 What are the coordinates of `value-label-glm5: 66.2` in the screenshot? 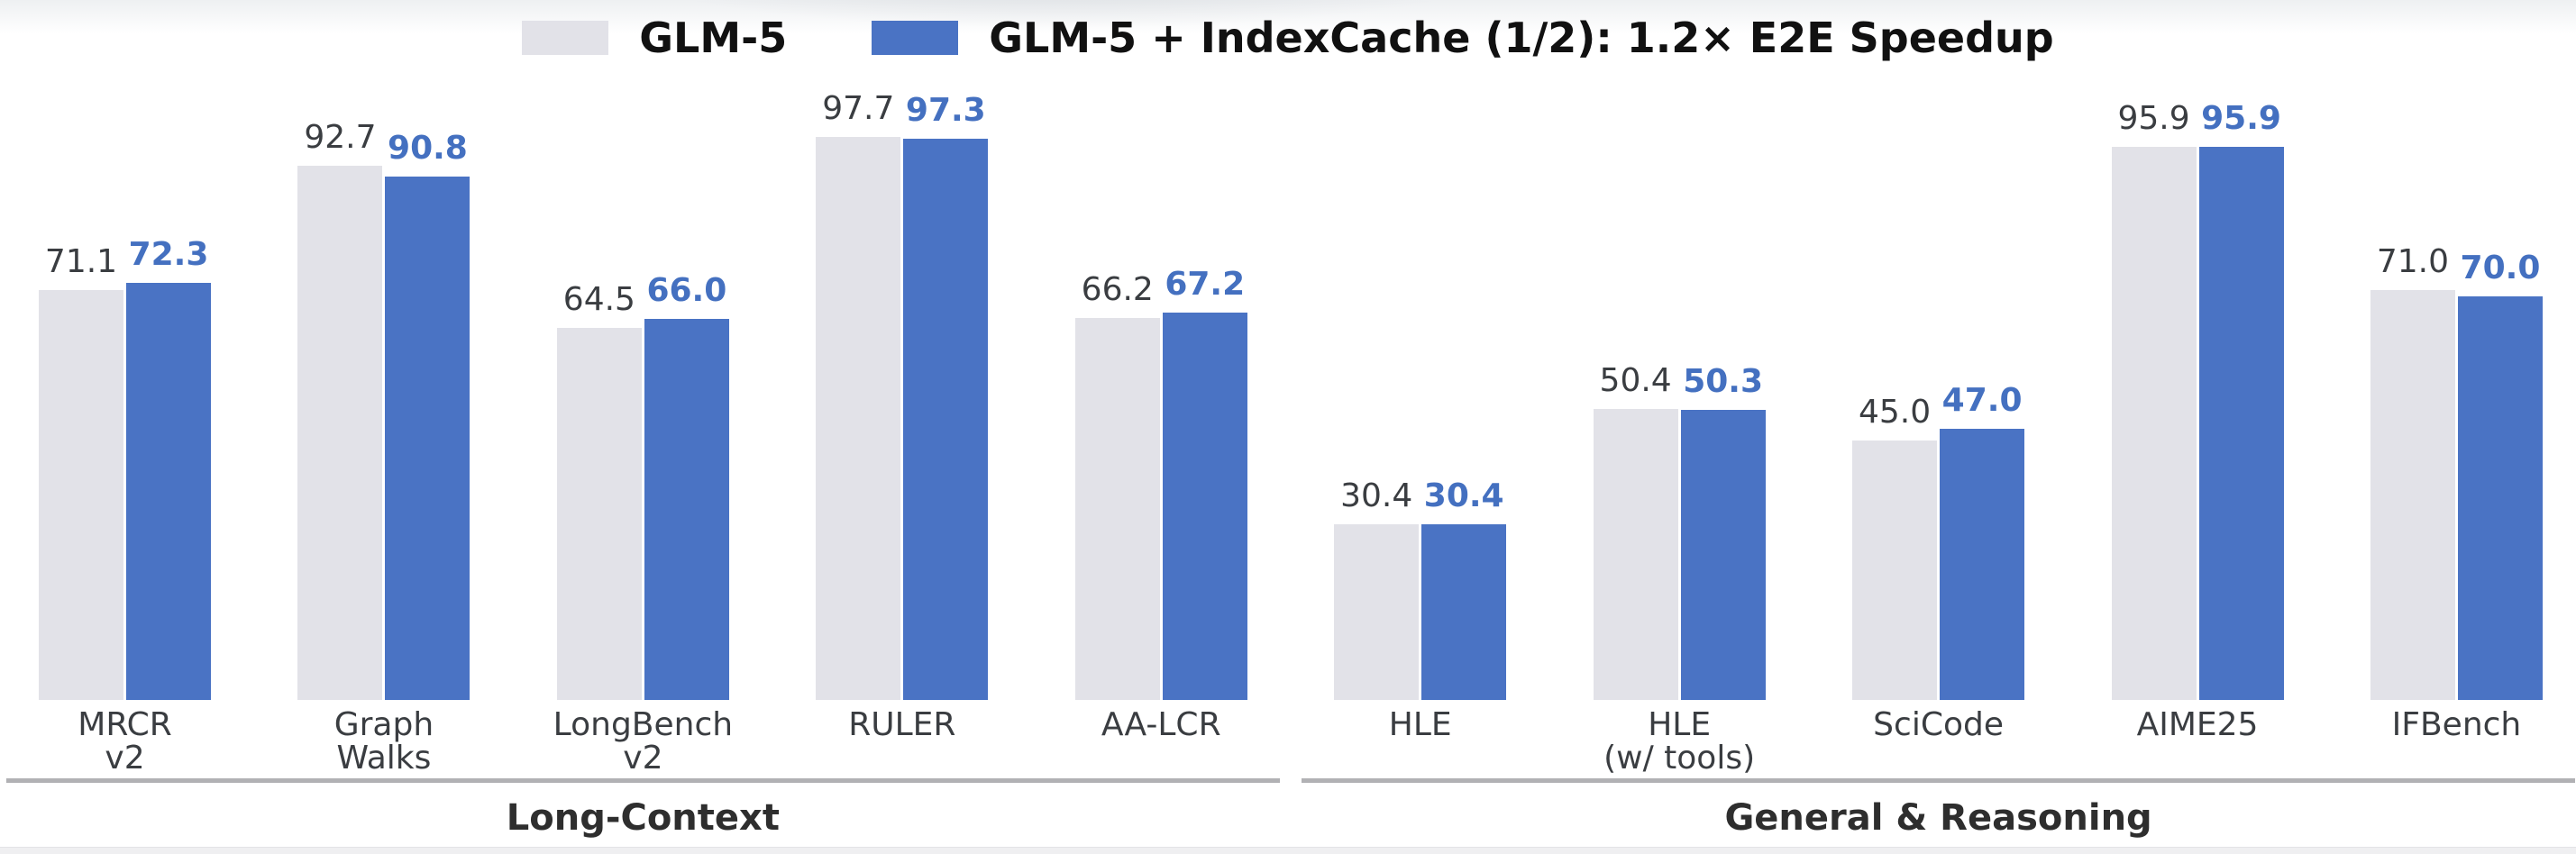 It's located at (1117, 289).